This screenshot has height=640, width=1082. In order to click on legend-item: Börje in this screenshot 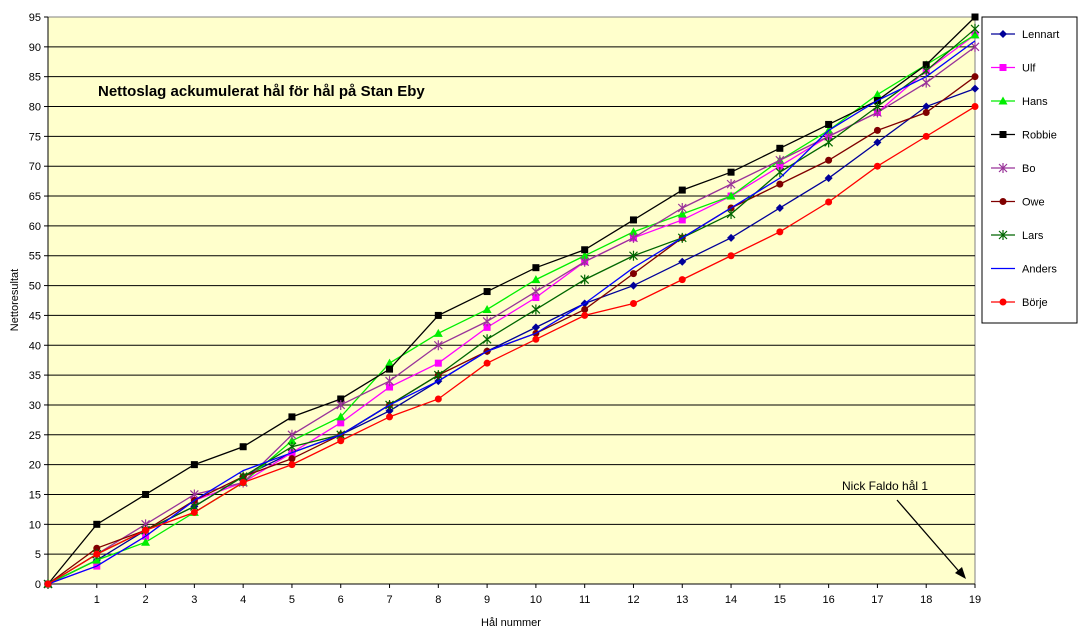, I will do `click(1019, 303)`.